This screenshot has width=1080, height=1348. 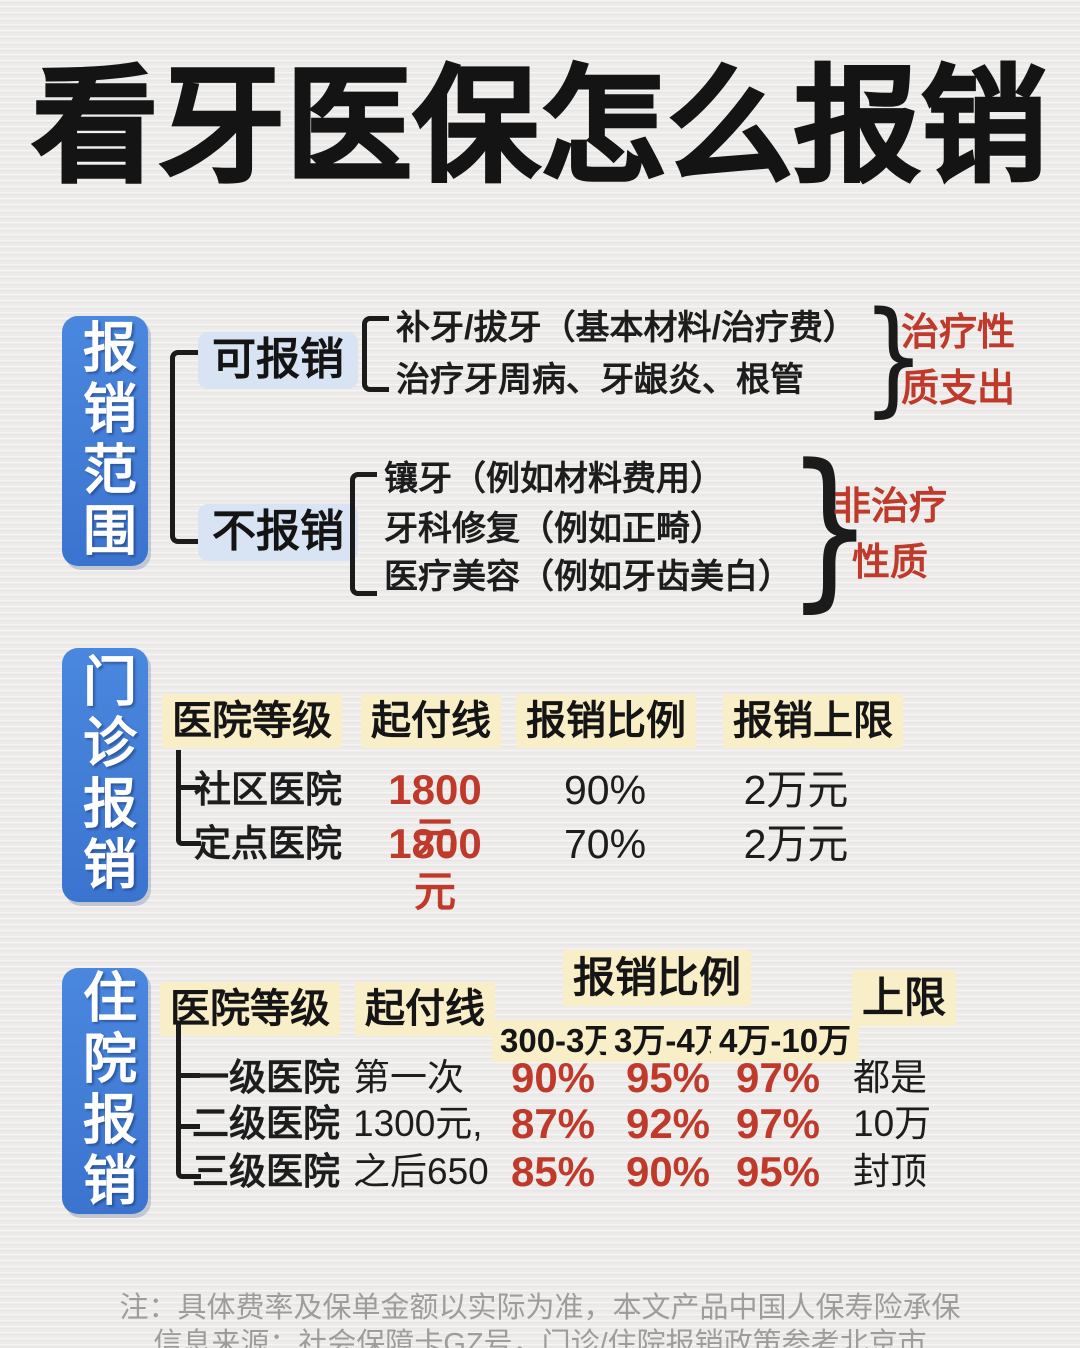 What do you see at coordinates (890, 536) in the screenshot?
I see `non-treatment-nature-note: 非治疗 性质` at bounding box center [890, 536].